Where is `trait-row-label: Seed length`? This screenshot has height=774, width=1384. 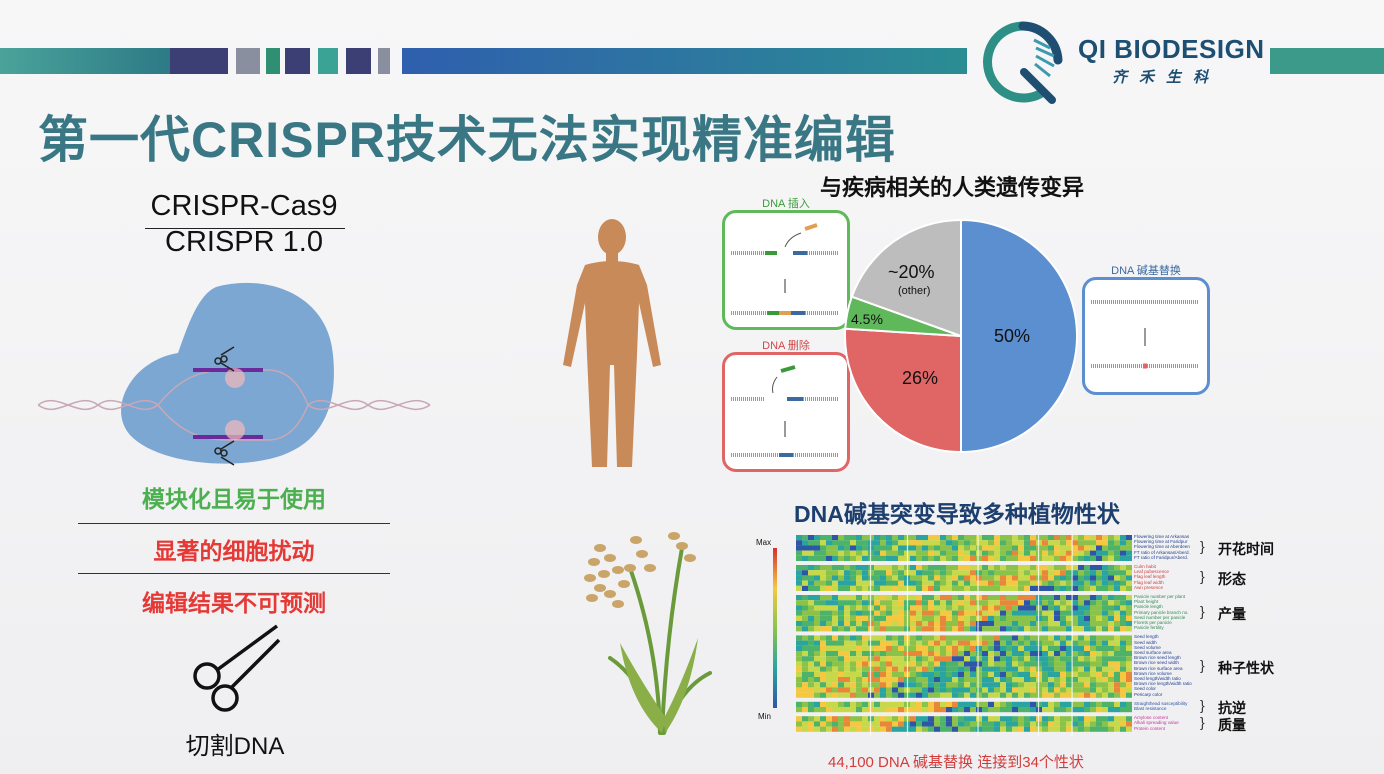
trait-row-label: Seed length is located at coordinates (1146, 637).